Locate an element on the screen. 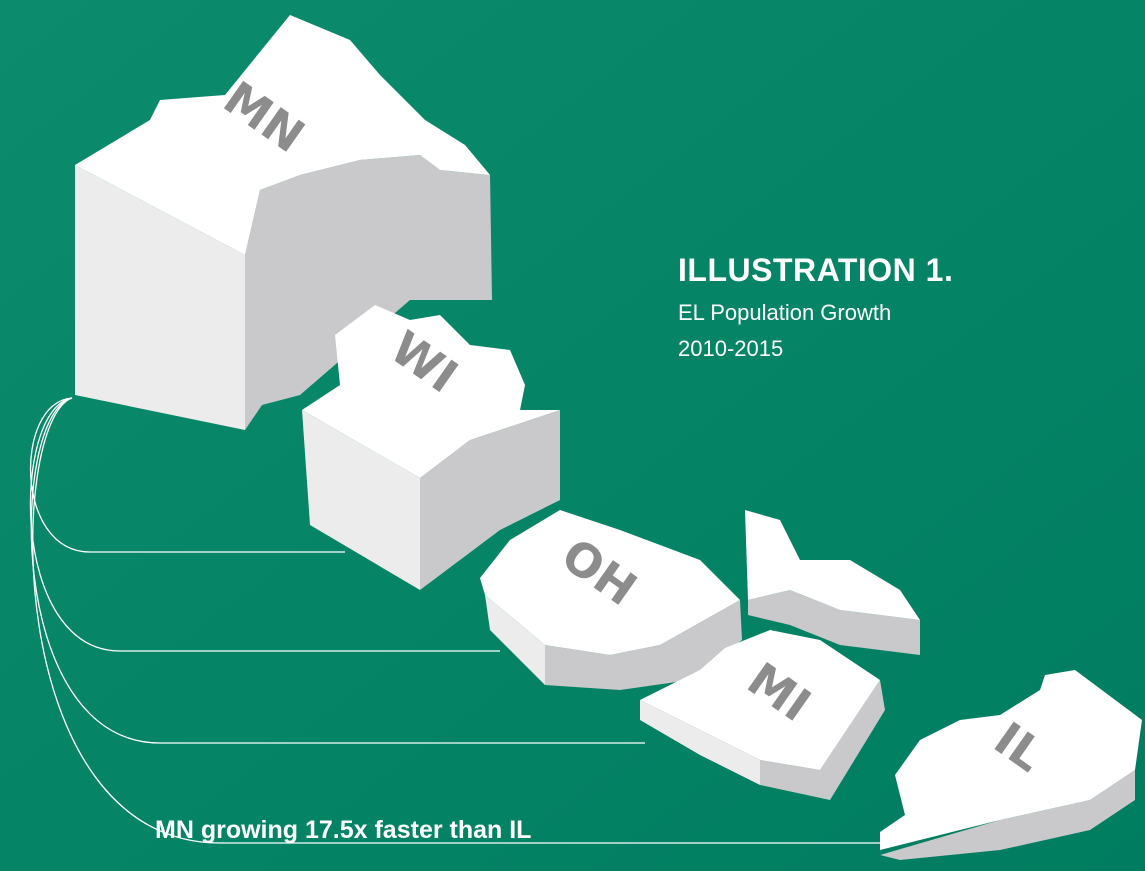 The height and width of the screenshot is (871, 1145). caption: MN growing 17.5x faster than IL is located at coordinates (343, 830).